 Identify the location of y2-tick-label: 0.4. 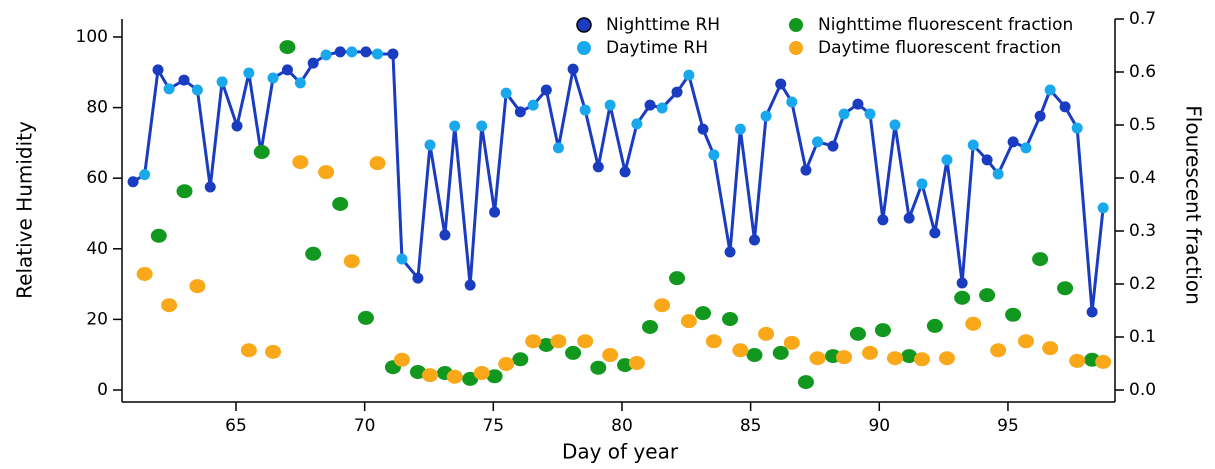
(1142, 178).